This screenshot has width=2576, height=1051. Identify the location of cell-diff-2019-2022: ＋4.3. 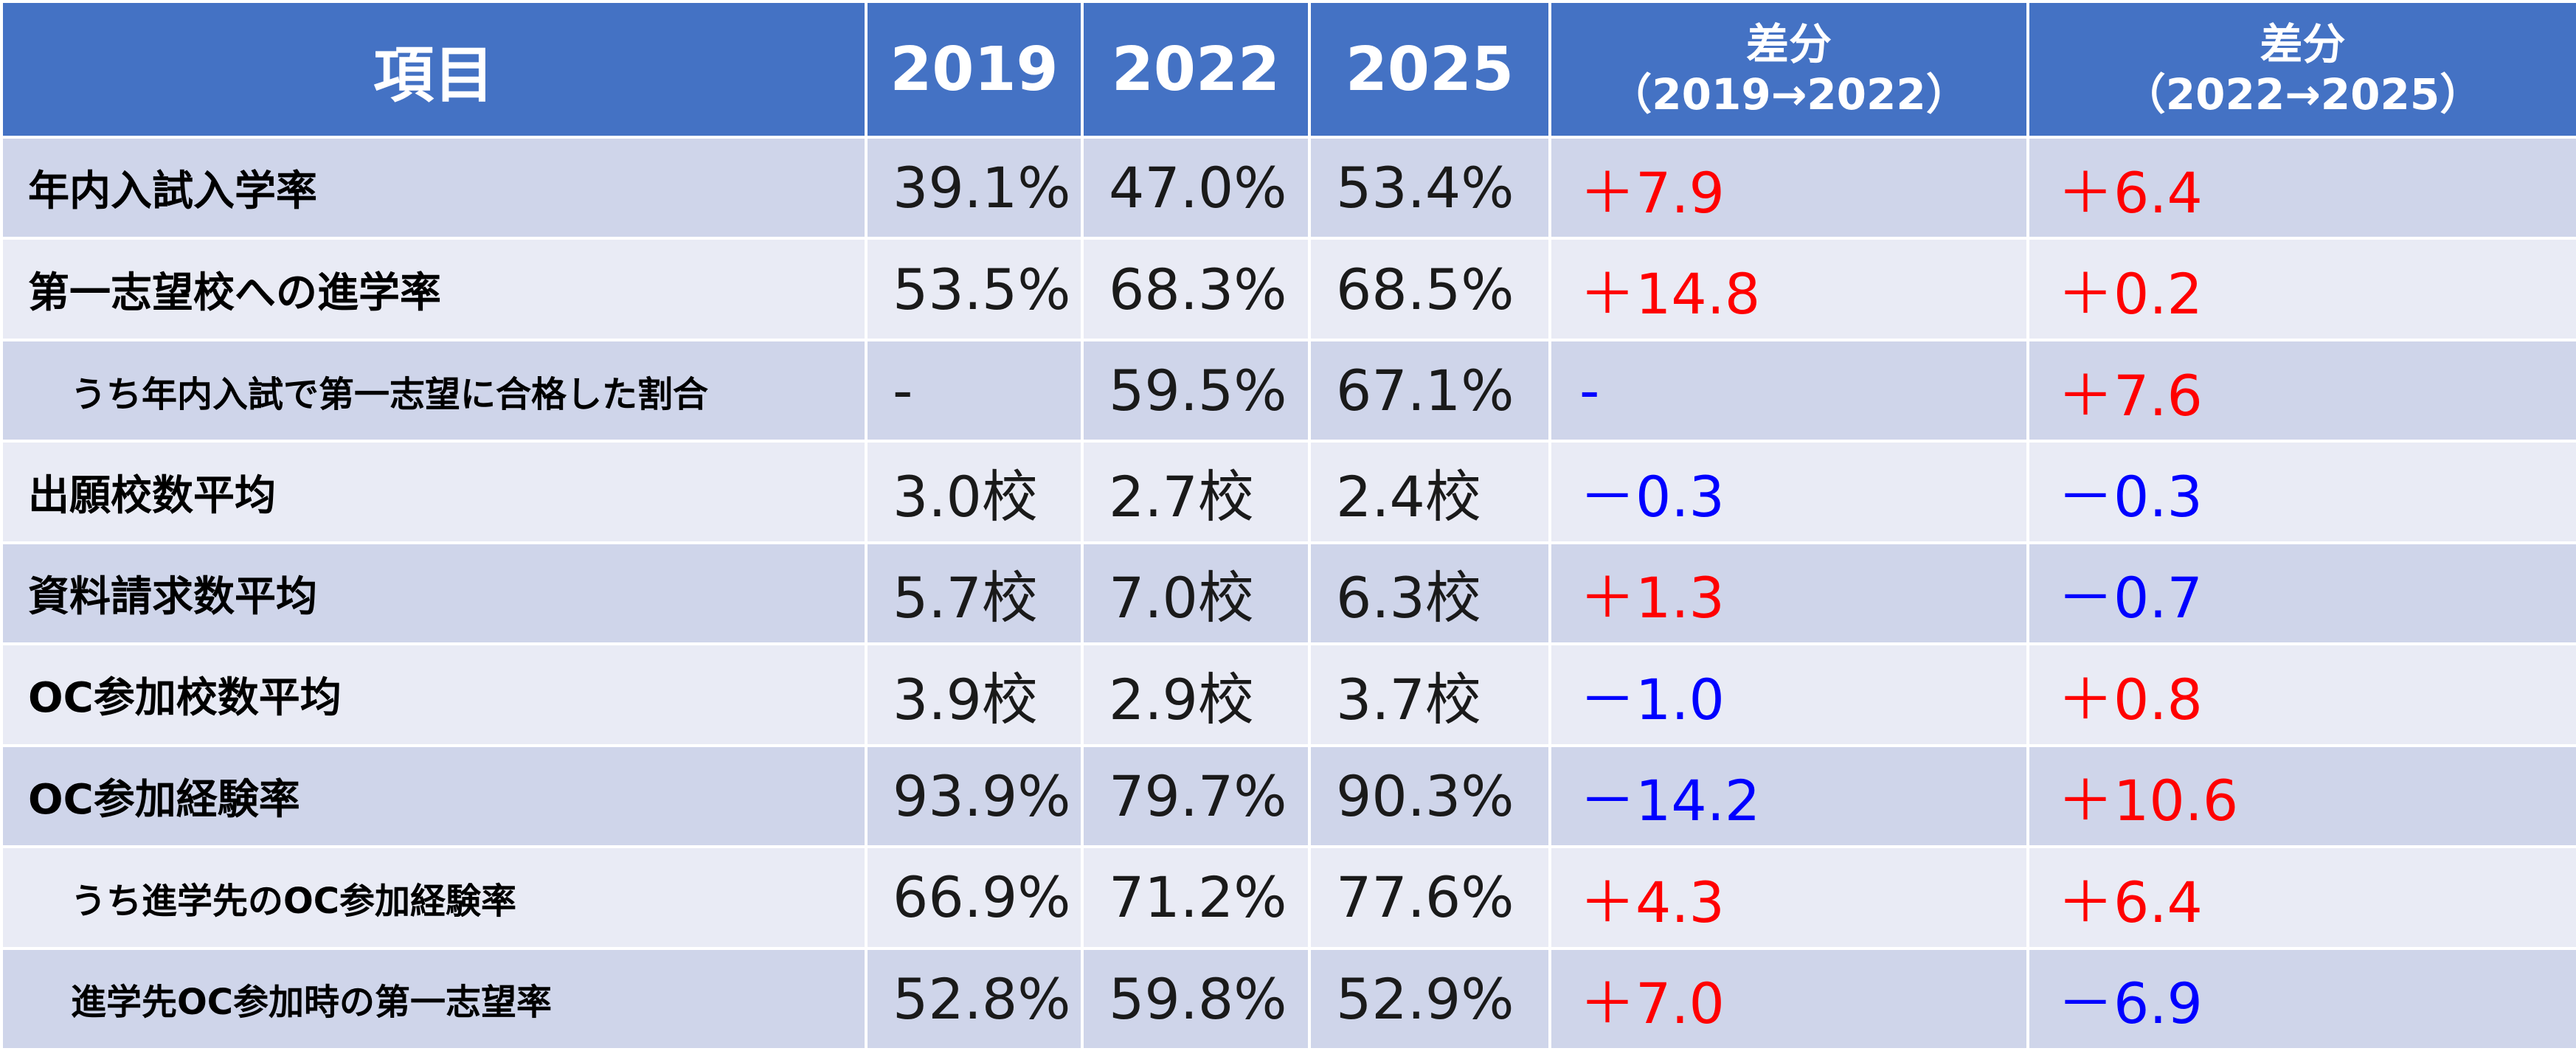
(1788, 897).